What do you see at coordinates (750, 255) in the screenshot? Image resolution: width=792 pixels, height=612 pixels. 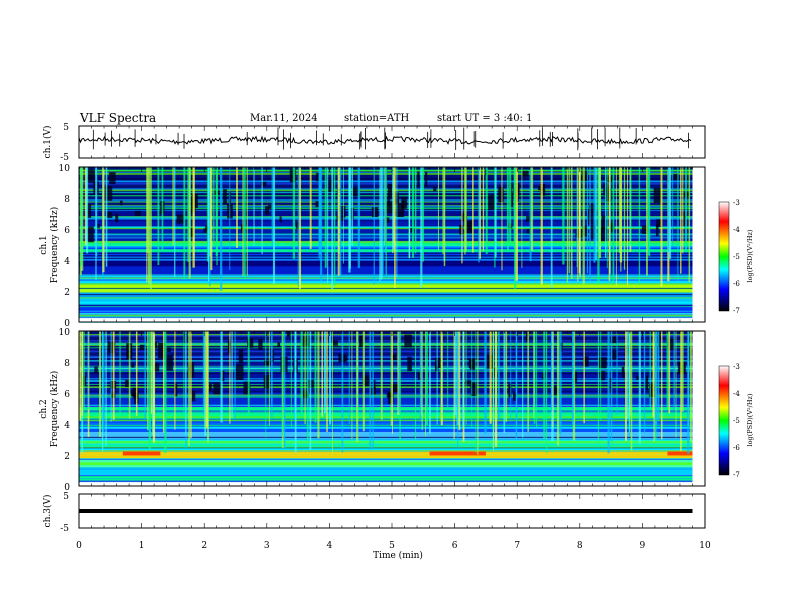 I see `ch1-colorbar-label: log(PSD)(V²/Hz)` at bounding box center [750, 255].